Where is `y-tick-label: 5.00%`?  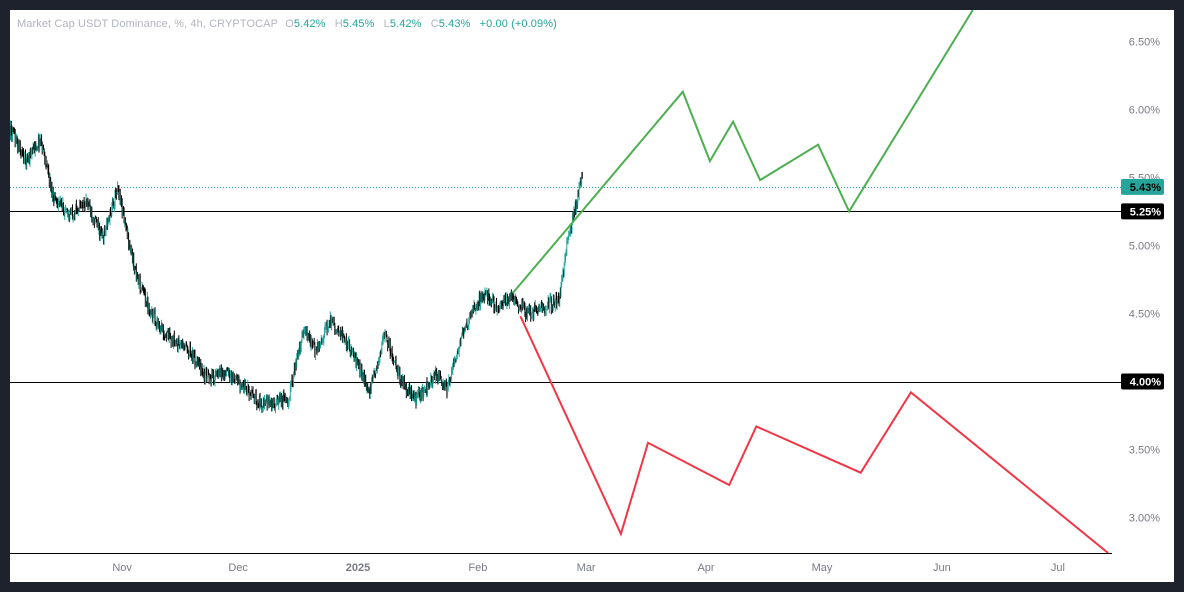
y-tick-label: 5.00% is located at coordinates (1144, 246).